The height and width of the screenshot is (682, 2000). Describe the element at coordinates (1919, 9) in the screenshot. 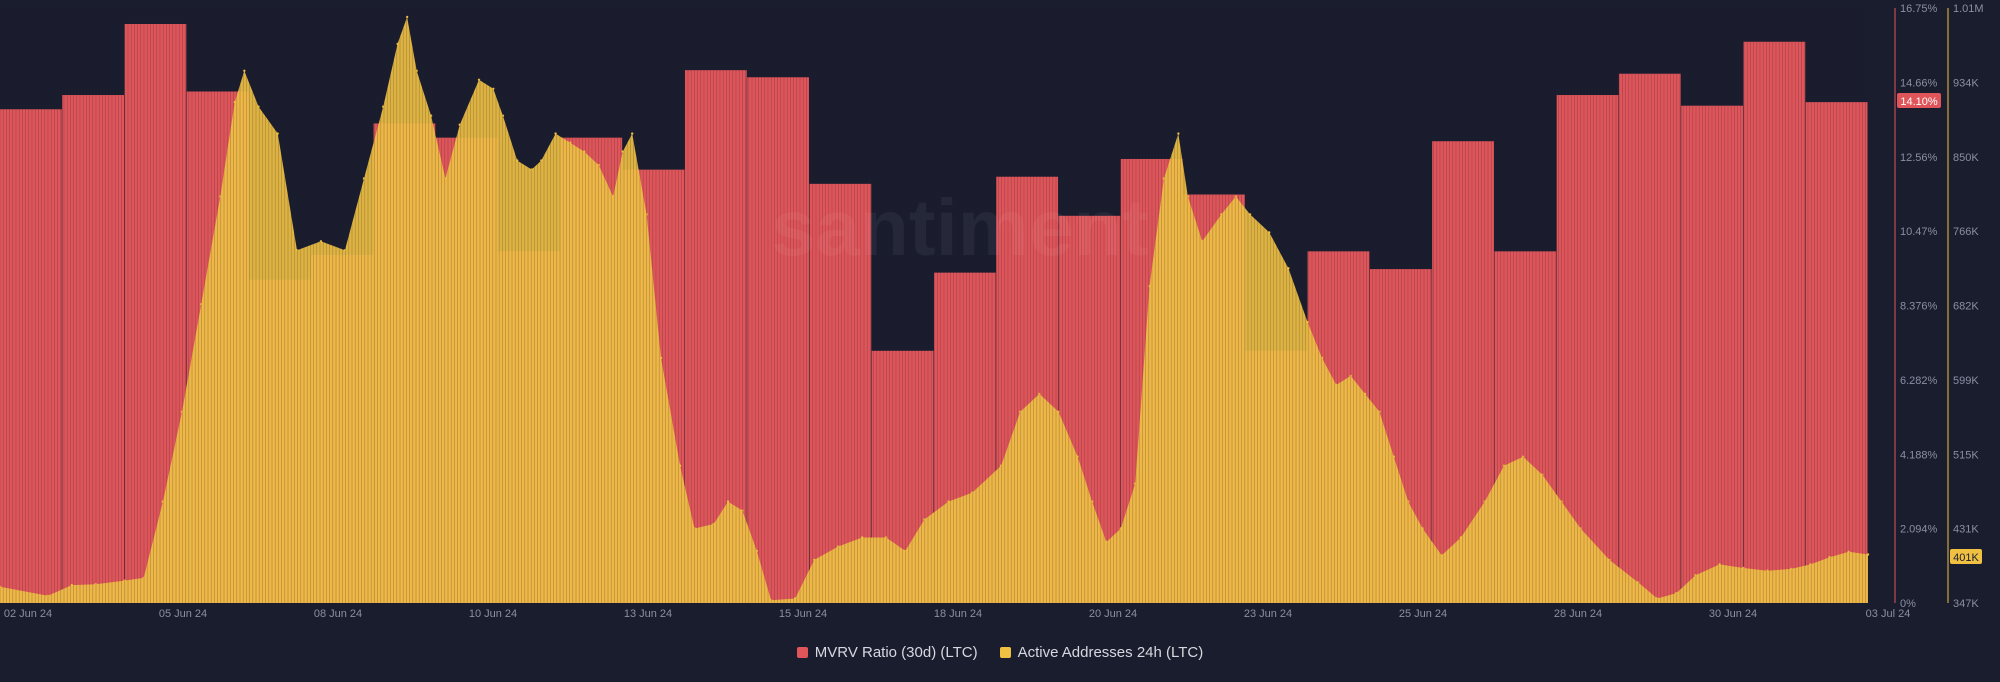

I see `y-tick-label-left: 16.75%` at that location.